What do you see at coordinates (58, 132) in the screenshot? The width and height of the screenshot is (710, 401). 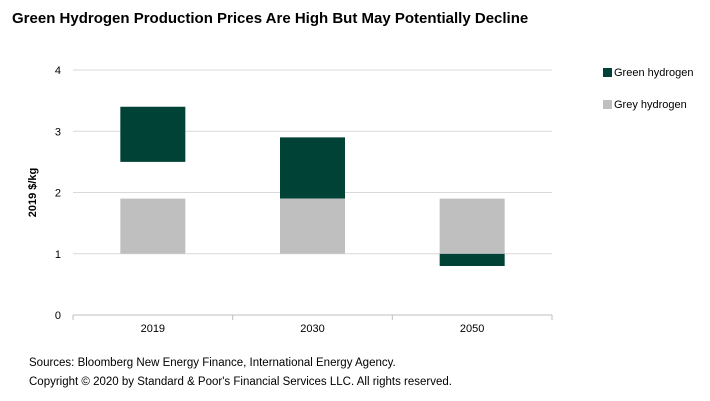 I see `y-tick-label: 3` at bounding box center [58, 132].